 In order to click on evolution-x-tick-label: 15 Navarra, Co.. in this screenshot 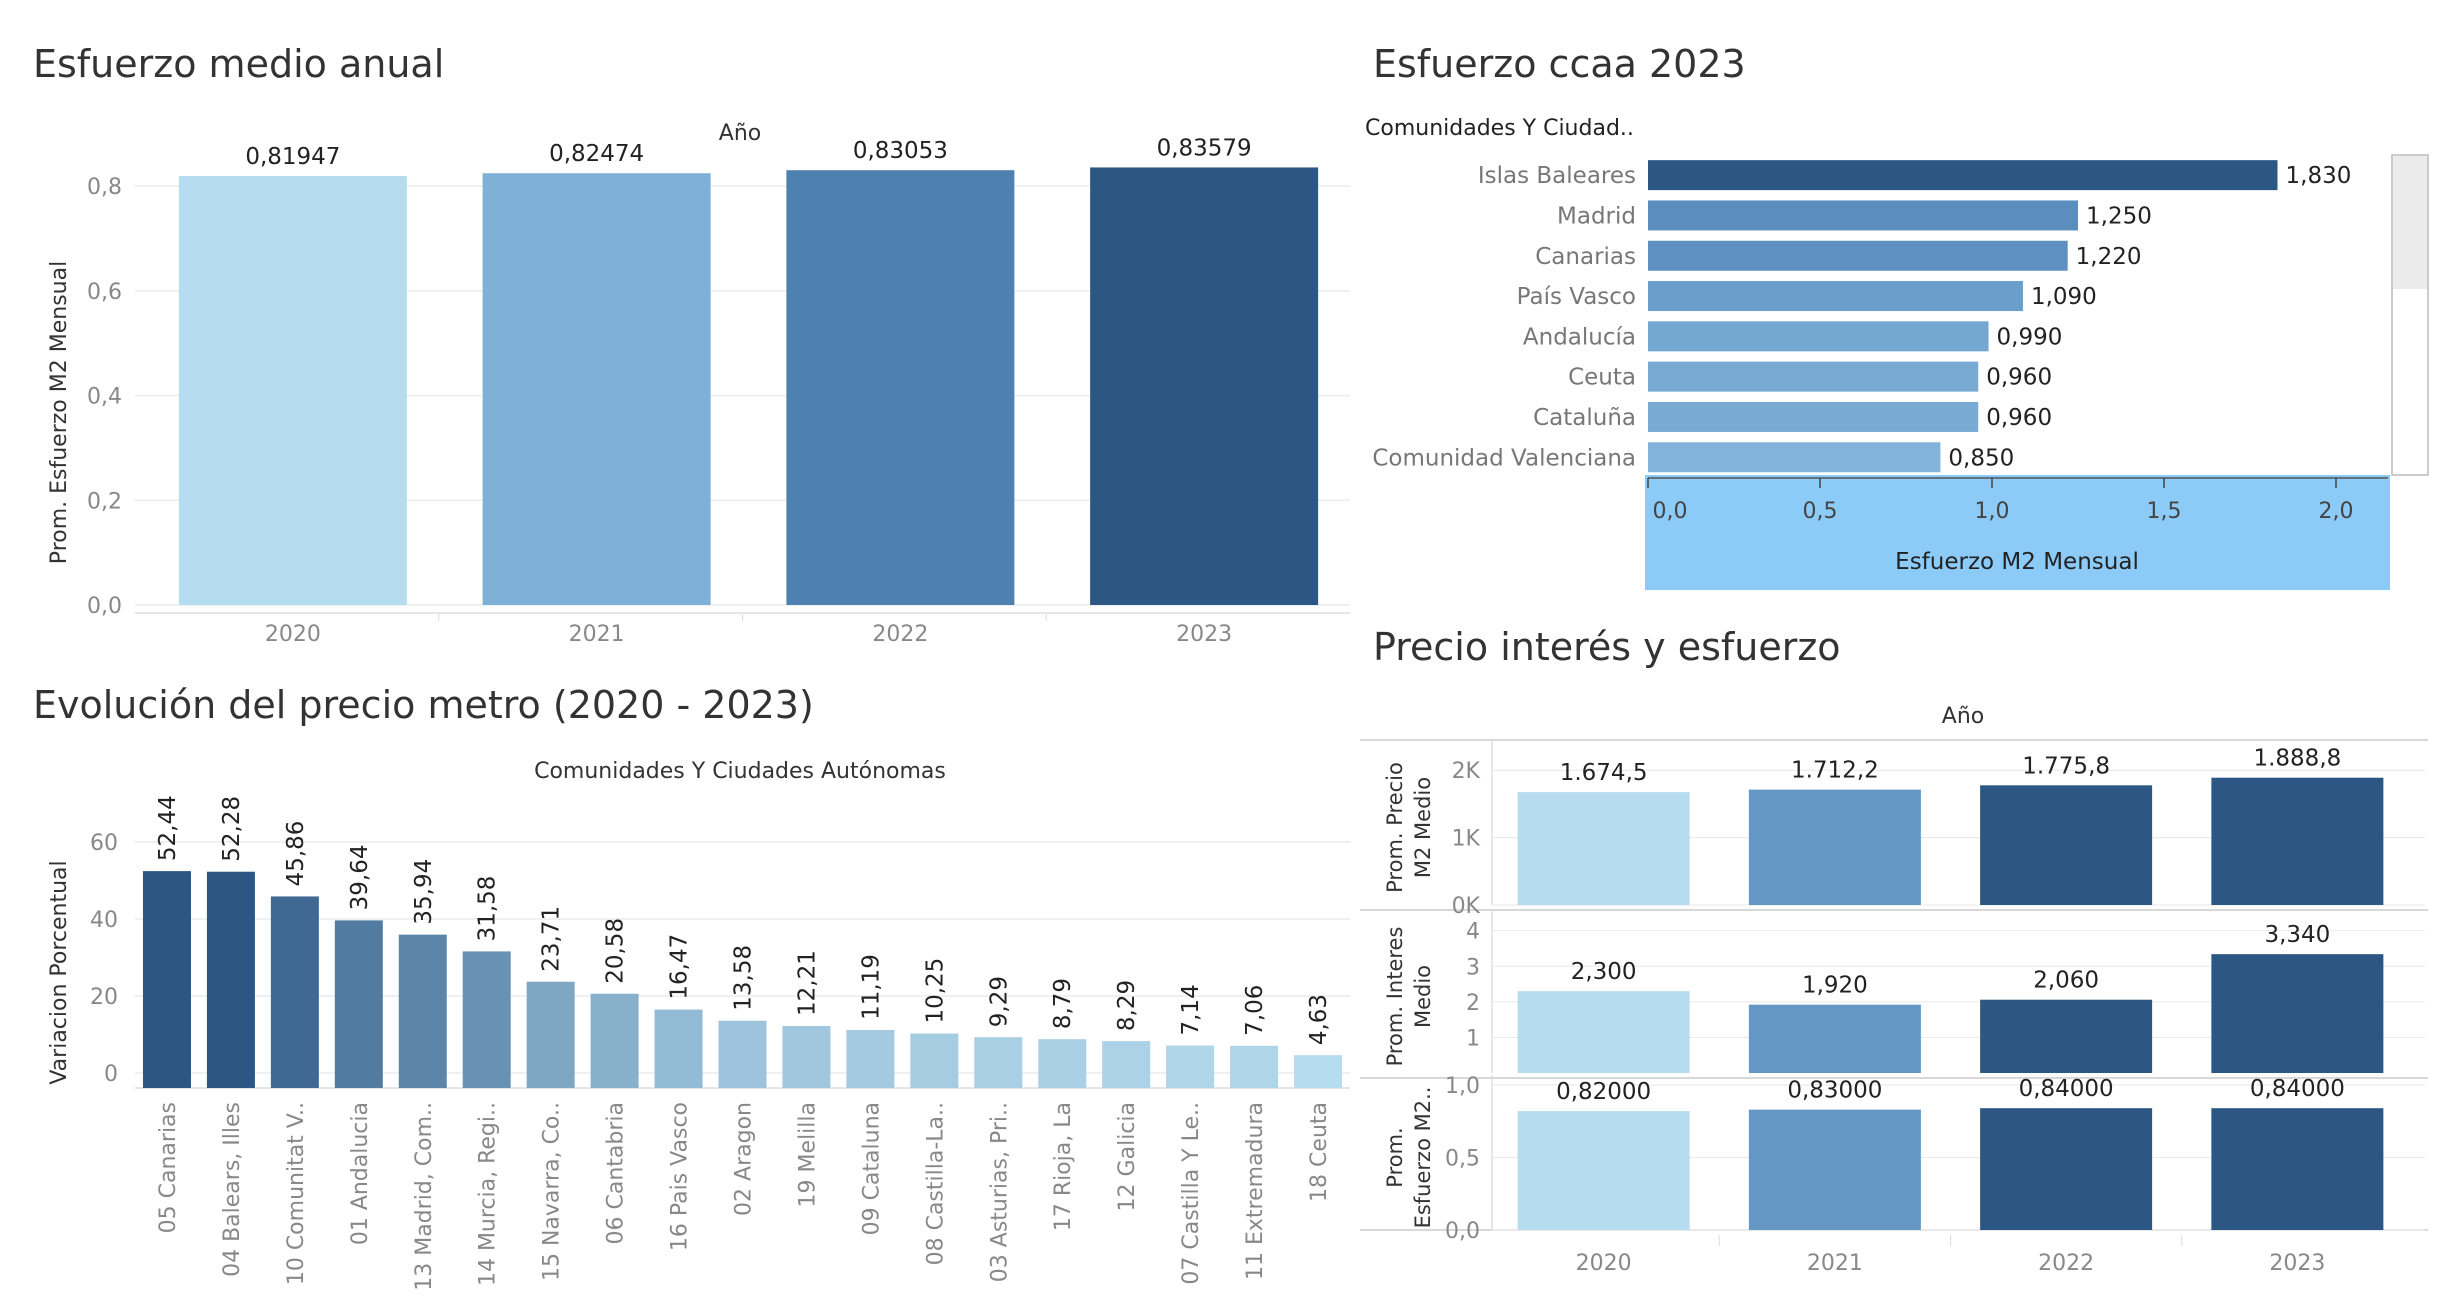, I will do `click(552, 1191)`.